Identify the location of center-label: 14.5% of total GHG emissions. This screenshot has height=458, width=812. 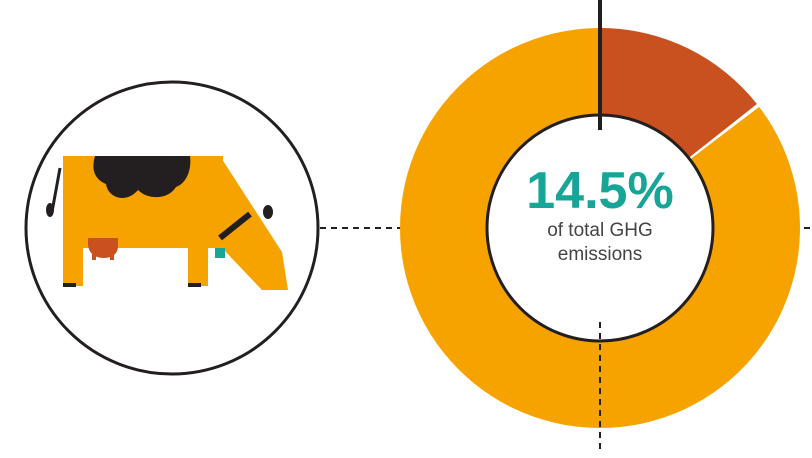
(600, 215).